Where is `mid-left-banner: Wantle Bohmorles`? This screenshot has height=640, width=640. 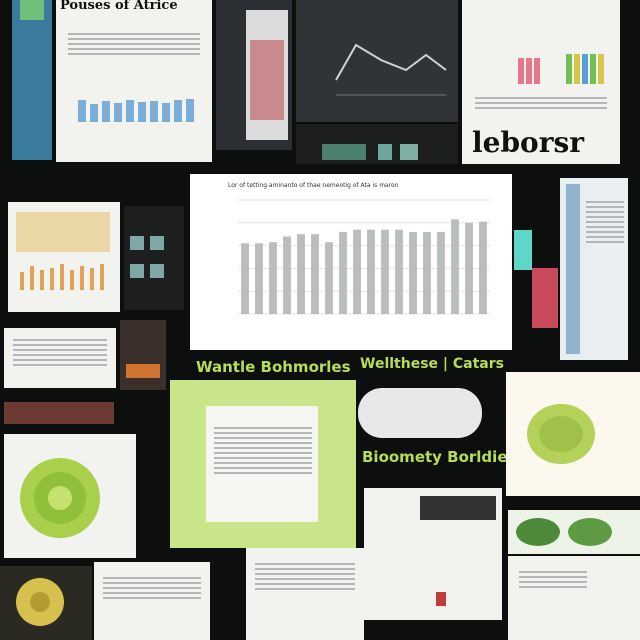 mid-left-banner: Wantle Bohmorles is located at coordinates (273, 367).